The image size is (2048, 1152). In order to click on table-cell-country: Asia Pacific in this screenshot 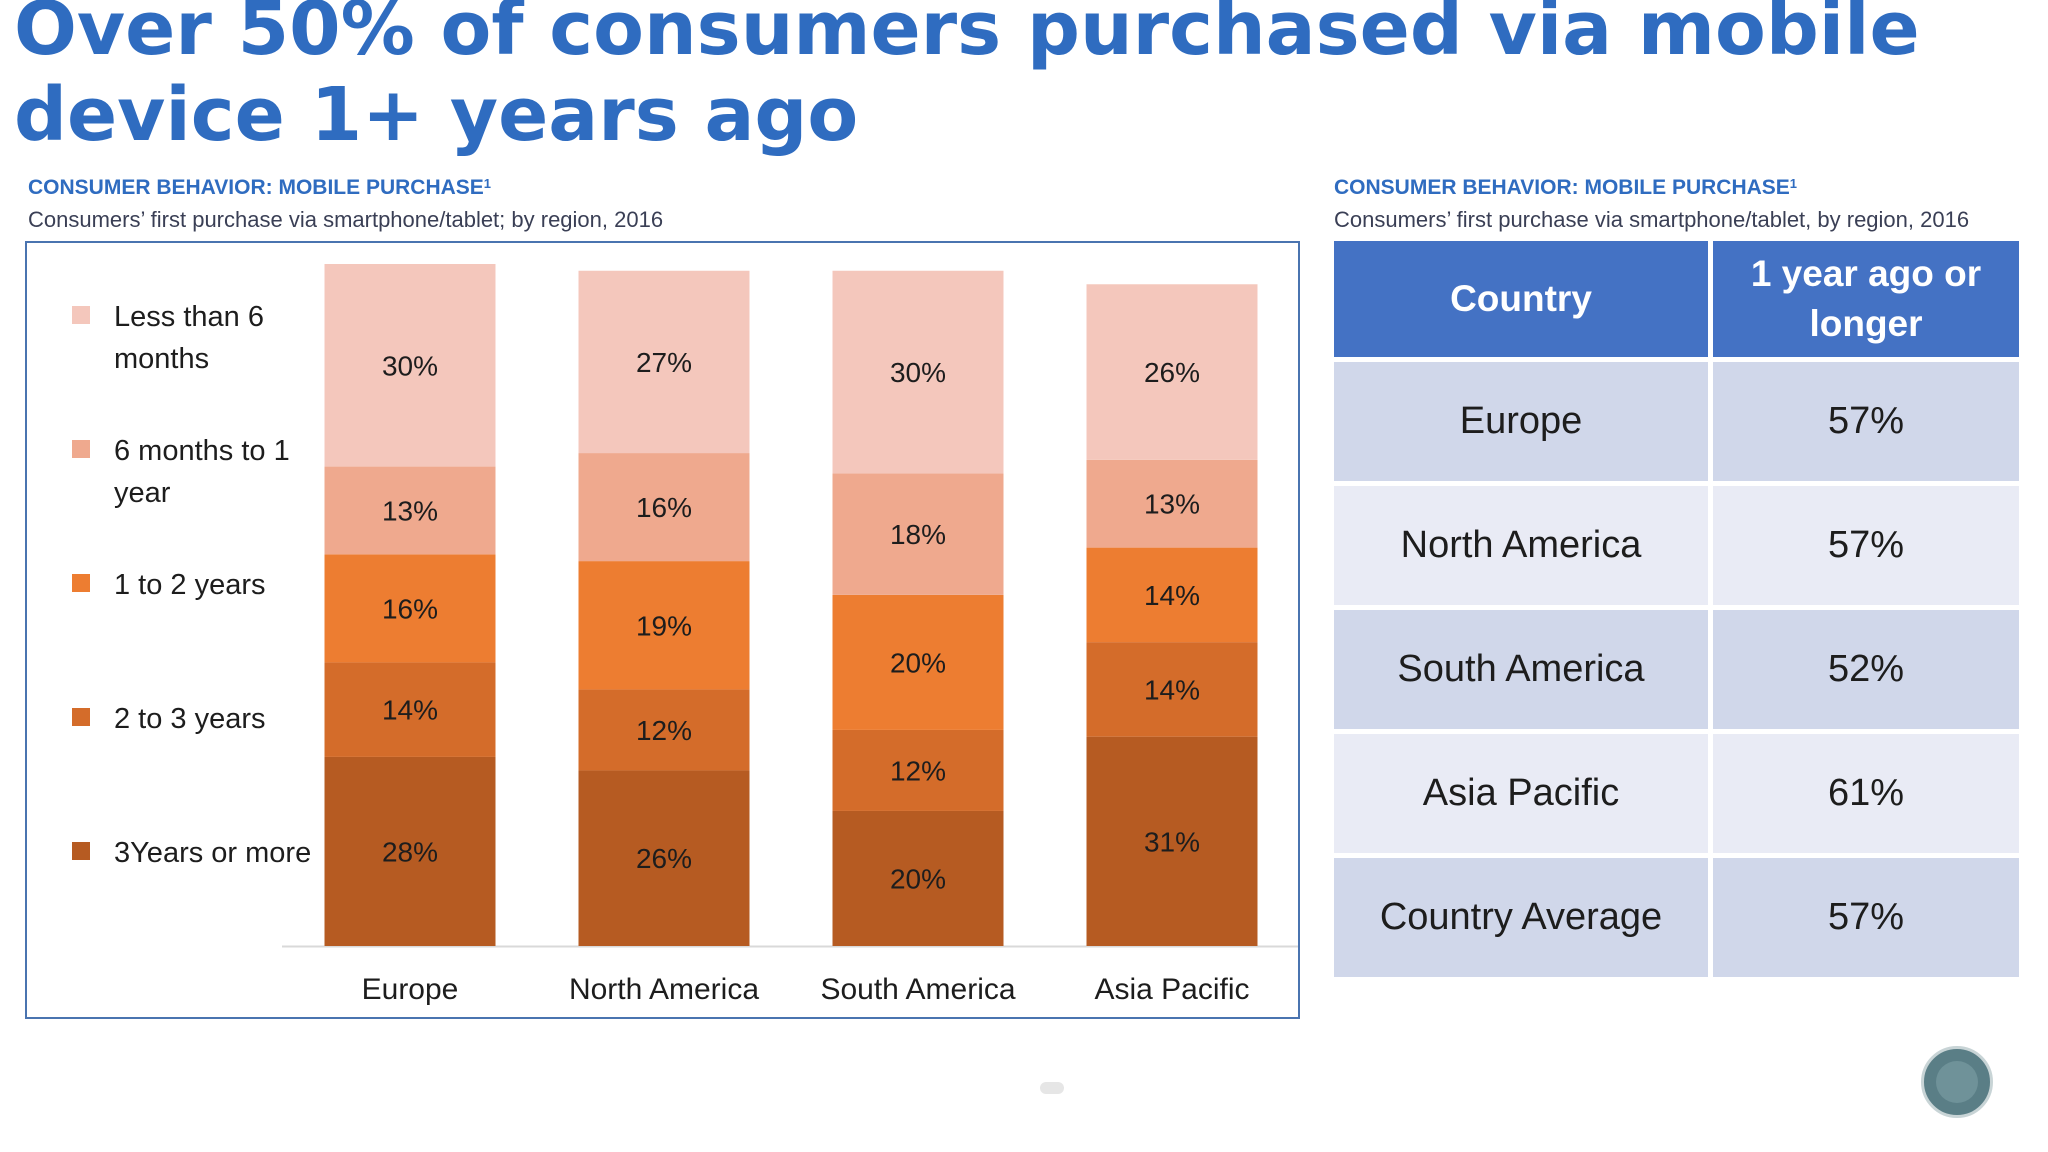, I will do `click(1521, 793)`.